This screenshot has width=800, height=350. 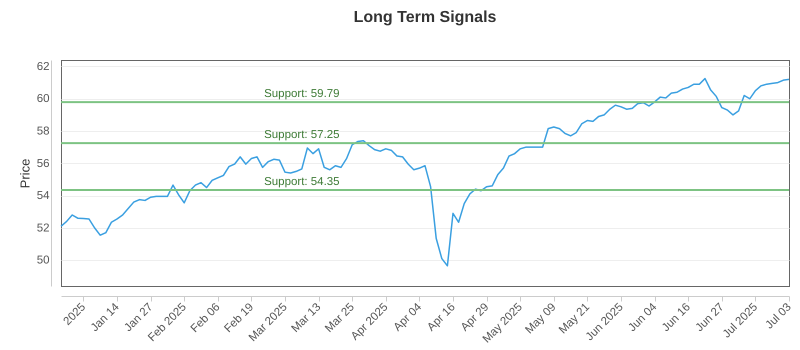 What do you see at coordinates (43, 260) in the screenshot?
I see `y-tick-label: 50` at bounding box center [43, 260].